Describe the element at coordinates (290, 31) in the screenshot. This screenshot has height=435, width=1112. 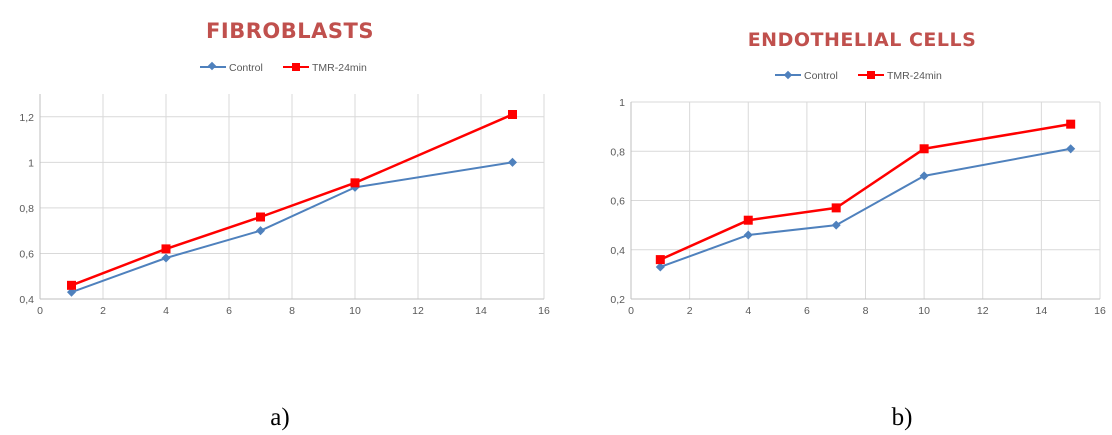
I see `chart-title: FIBROBLASTS` at that location.